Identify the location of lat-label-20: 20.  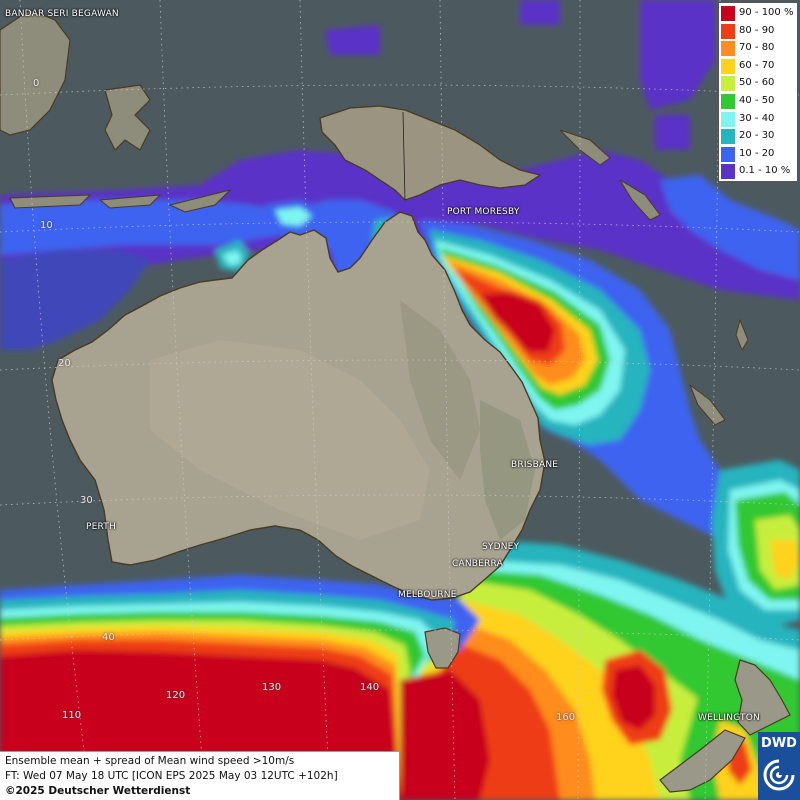
(64, 363).